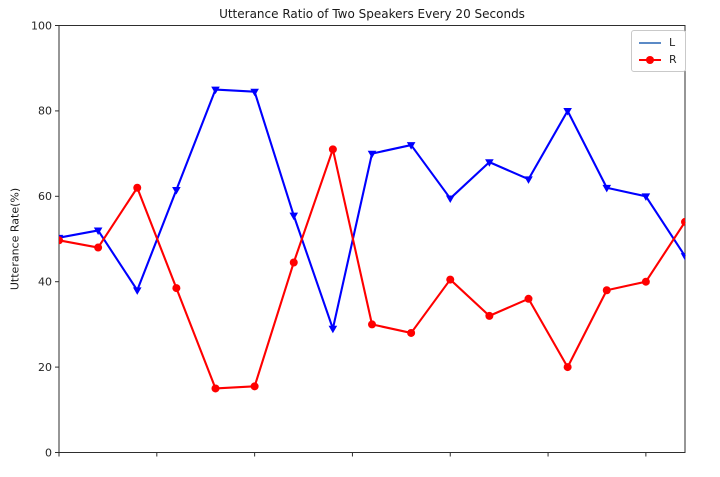 The image size is (720, 477). Describe the element at coordinates (45, 111) in the screenshot. I see `y-tick-label: 80` at that location.